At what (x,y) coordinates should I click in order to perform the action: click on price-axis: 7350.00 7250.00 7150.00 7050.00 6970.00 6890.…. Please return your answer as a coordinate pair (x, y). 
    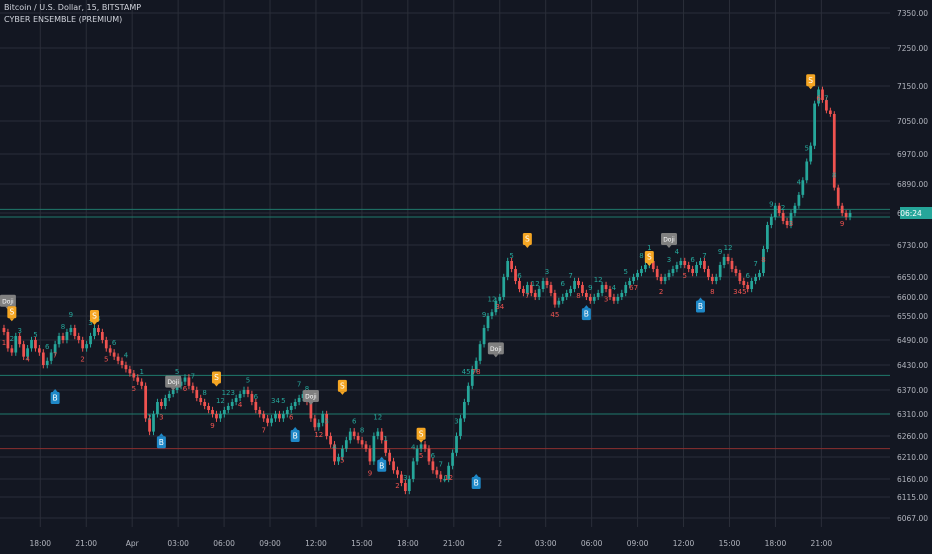
    Looking at the image, I should click on (911, 275).